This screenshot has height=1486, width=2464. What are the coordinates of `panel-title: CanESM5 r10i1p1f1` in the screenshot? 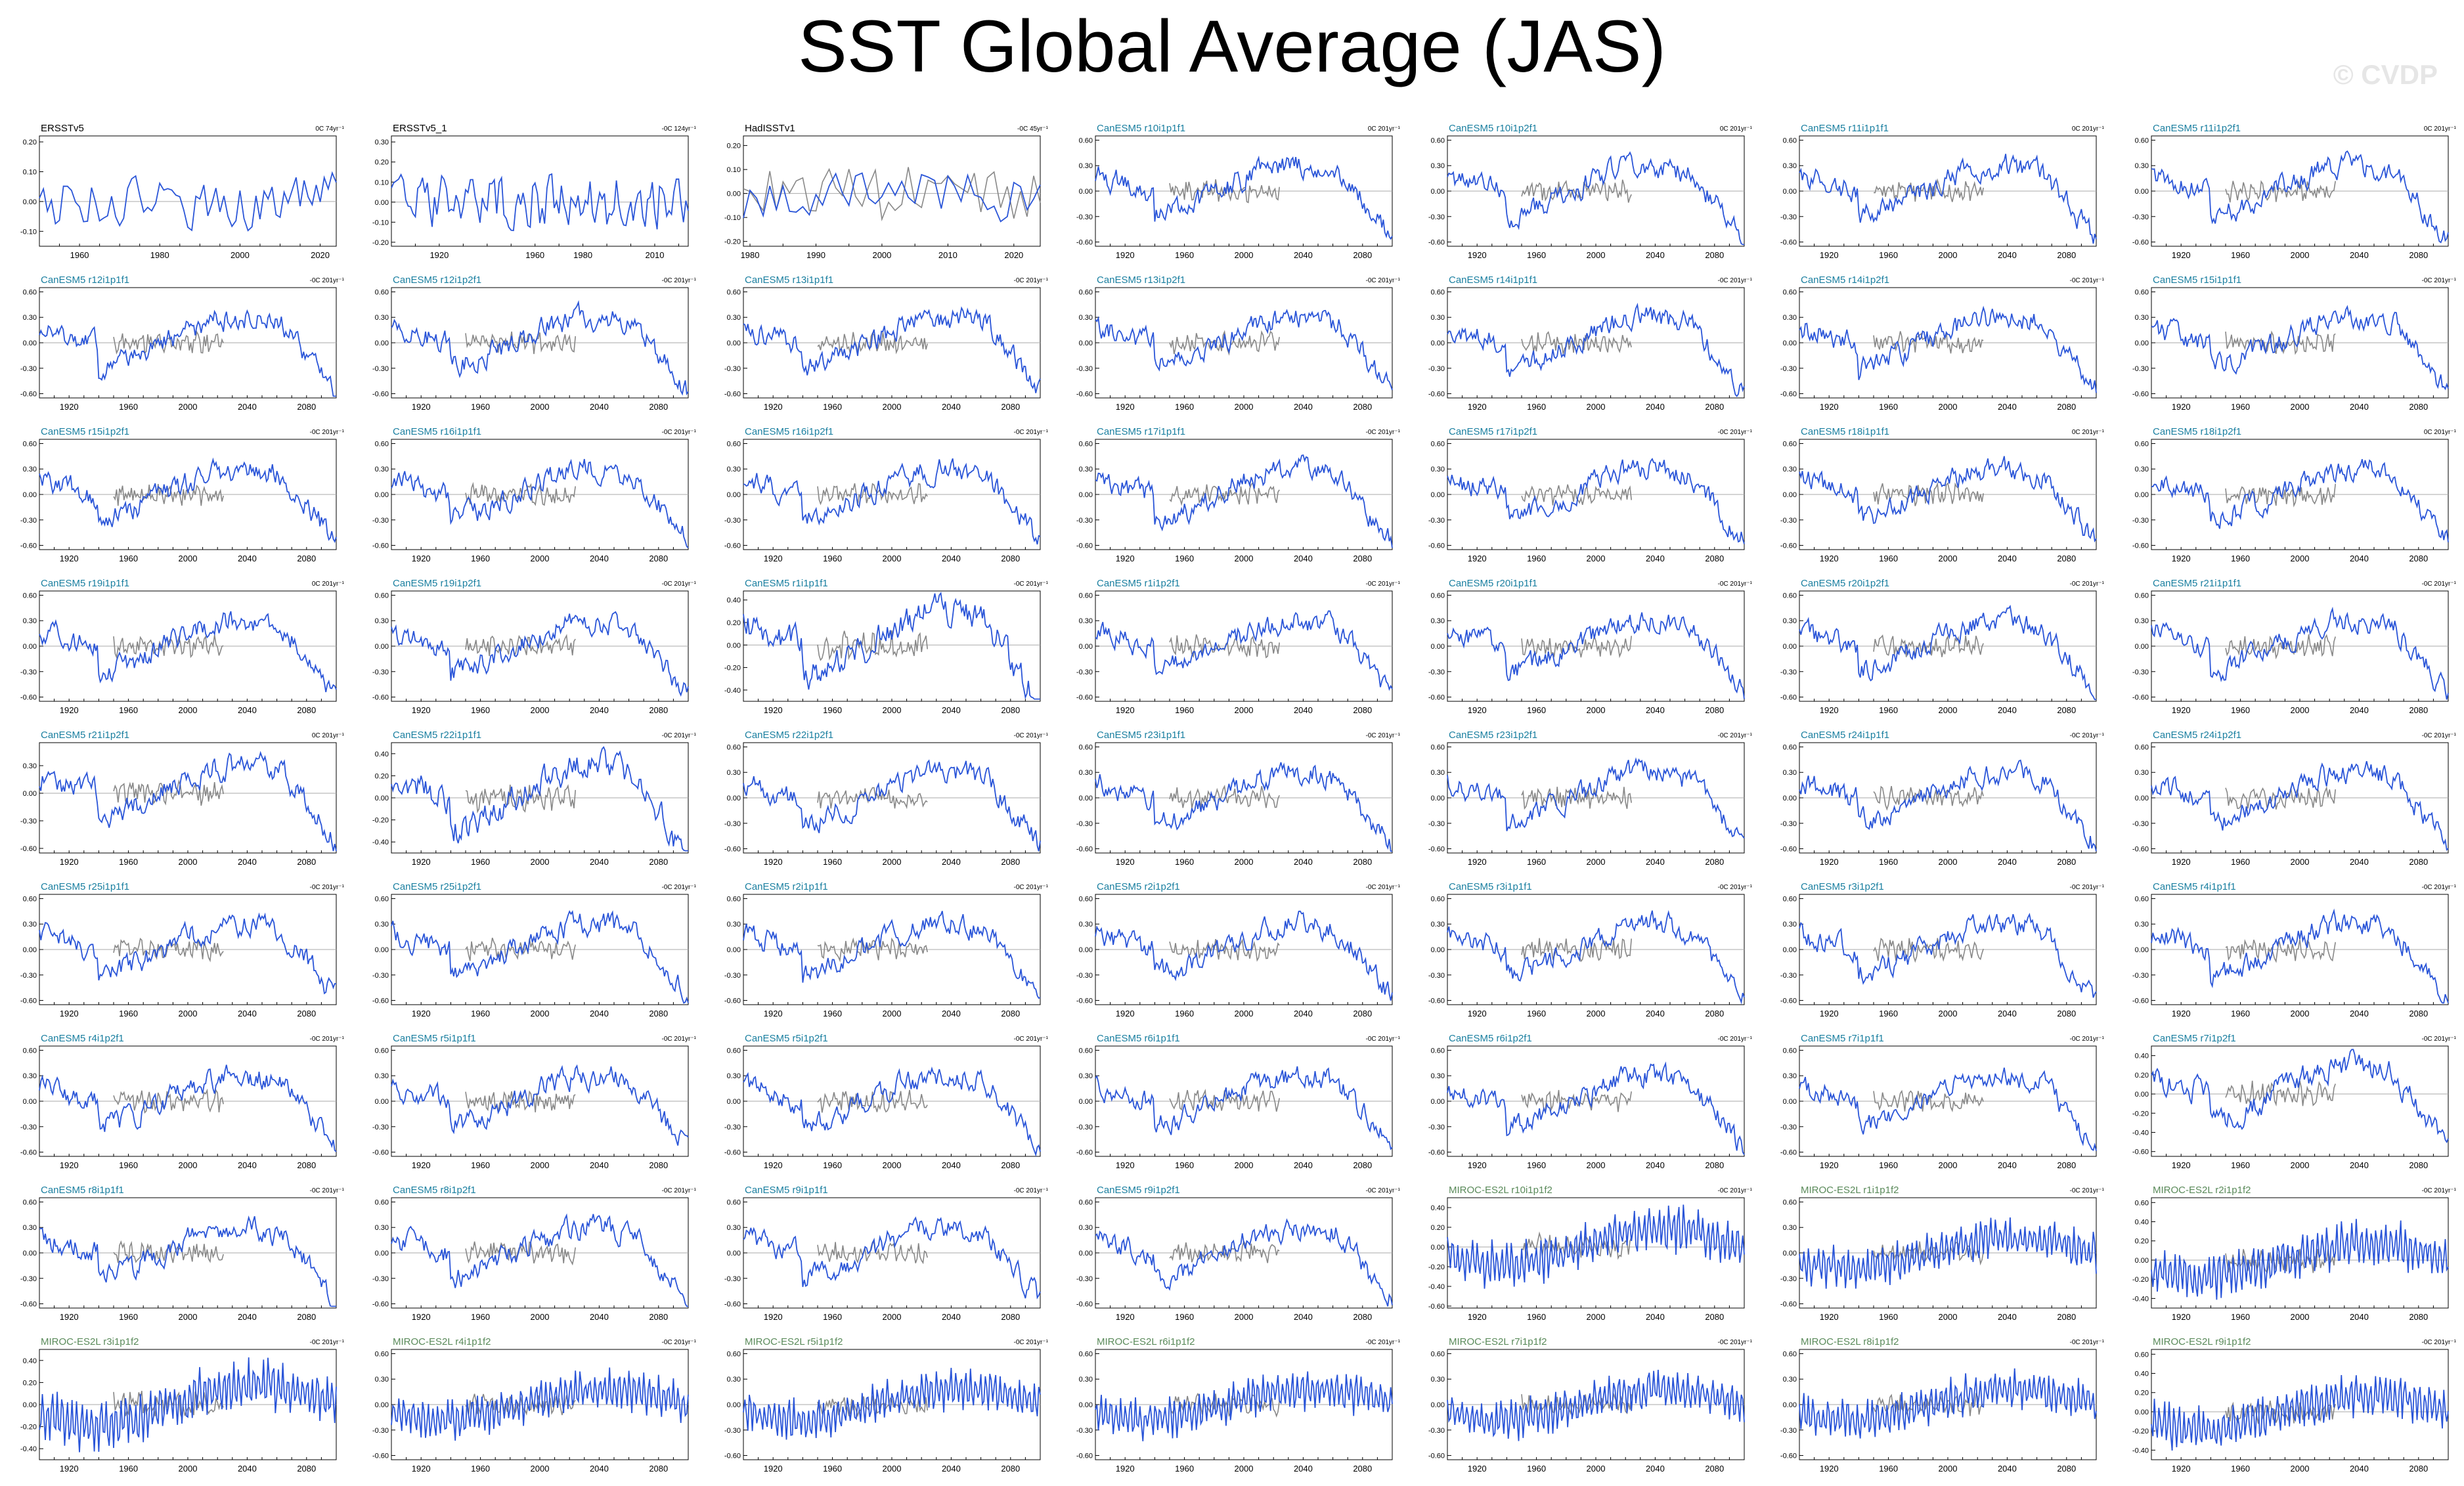 It's located at (1141, 128).